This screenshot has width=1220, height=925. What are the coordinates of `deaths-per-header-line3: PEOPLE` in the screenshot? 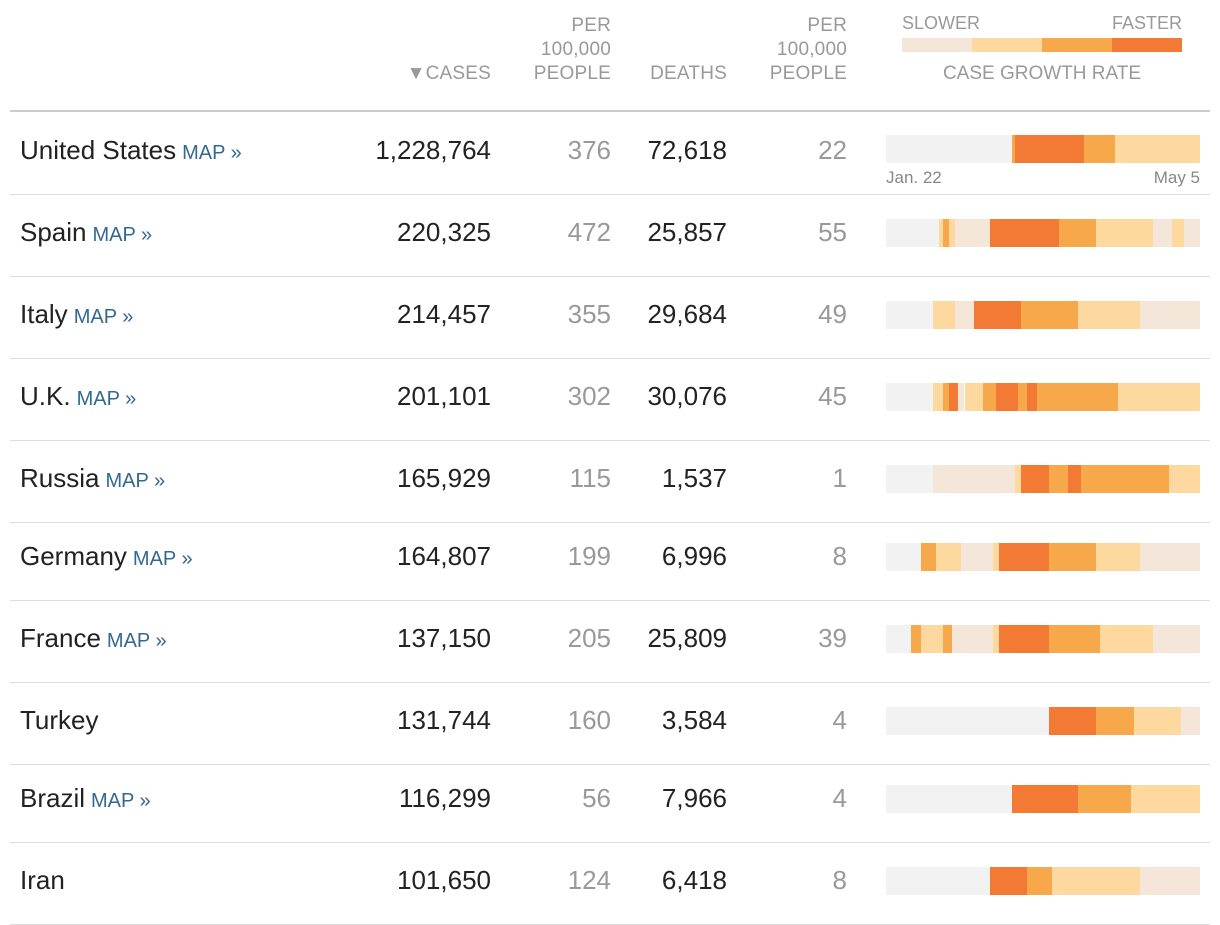 It's located at (808, 73).